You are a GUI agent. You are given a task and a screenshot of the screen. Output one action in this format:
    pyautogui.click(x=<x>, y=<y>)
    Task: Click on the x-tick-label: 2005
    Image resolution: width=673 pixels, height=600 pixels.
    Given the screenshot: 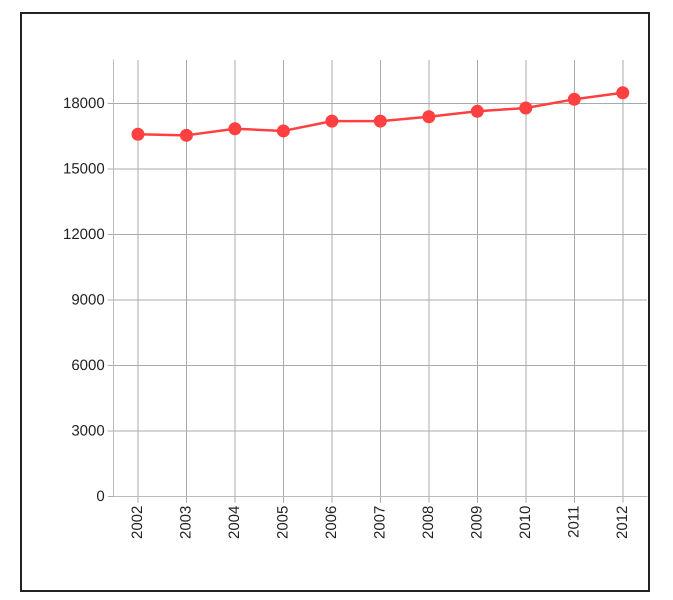 What is the action you would take?
    pyautogui.click(x=283, y=523)
    